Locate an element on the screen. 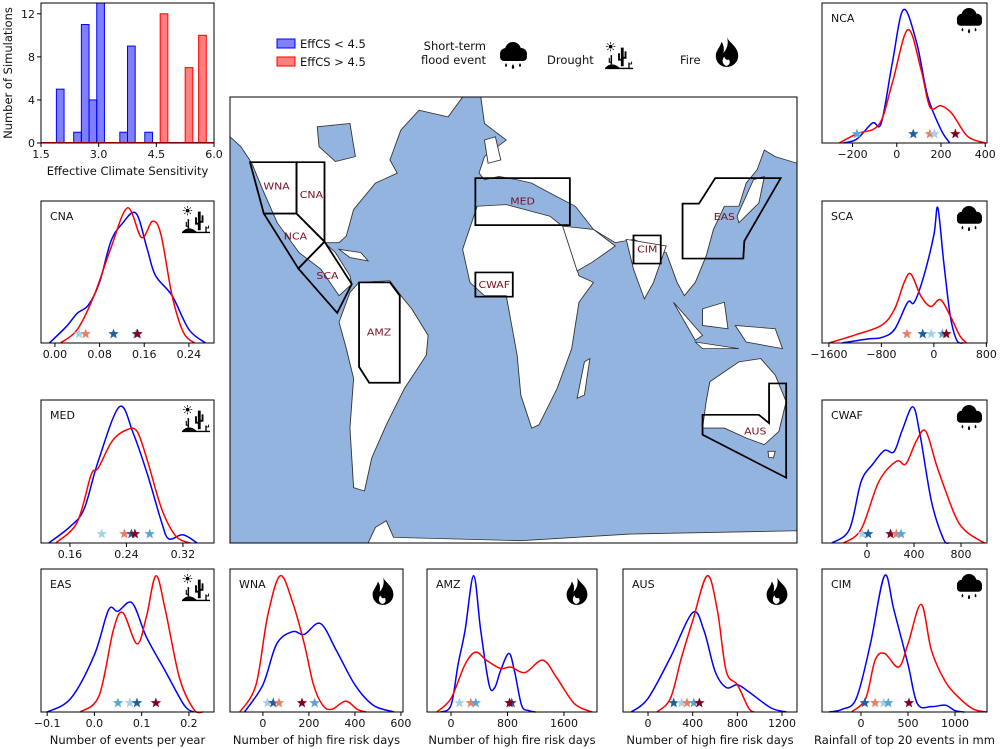 The height and width of the screenshot is (749, 1000). x-tick-label: 1000 is located at coordinates (955, 723).